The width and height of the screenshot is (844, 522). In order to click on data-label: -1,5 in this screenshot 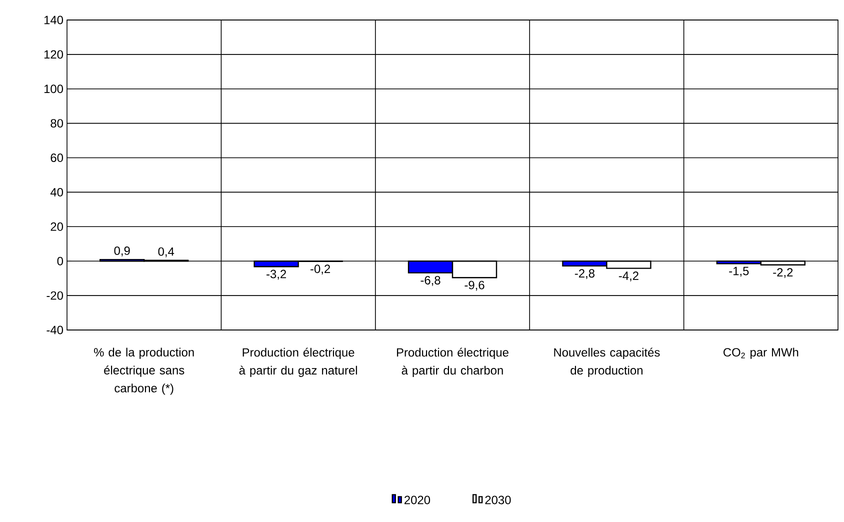, I will do `click(739, 271)`.